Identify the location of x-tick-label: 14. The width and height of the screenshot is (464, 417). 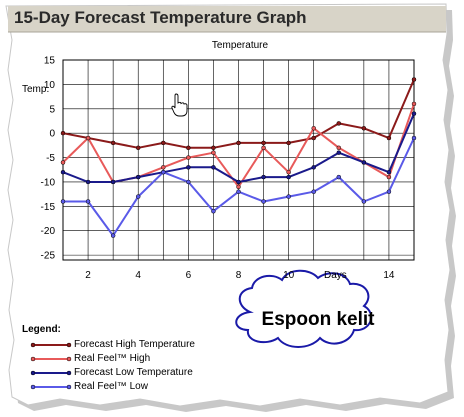
(389, 275).